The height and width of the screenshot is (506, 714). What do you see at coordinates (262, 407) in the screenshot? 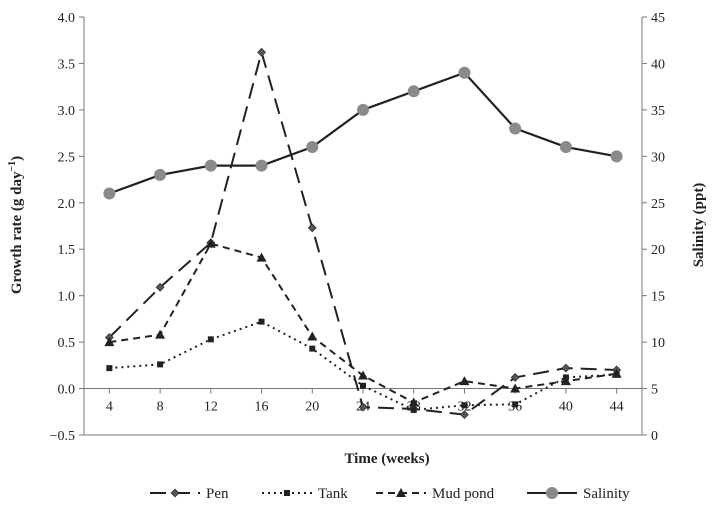
I see `x-tick-label: 16` at bounding box center [262, 407].